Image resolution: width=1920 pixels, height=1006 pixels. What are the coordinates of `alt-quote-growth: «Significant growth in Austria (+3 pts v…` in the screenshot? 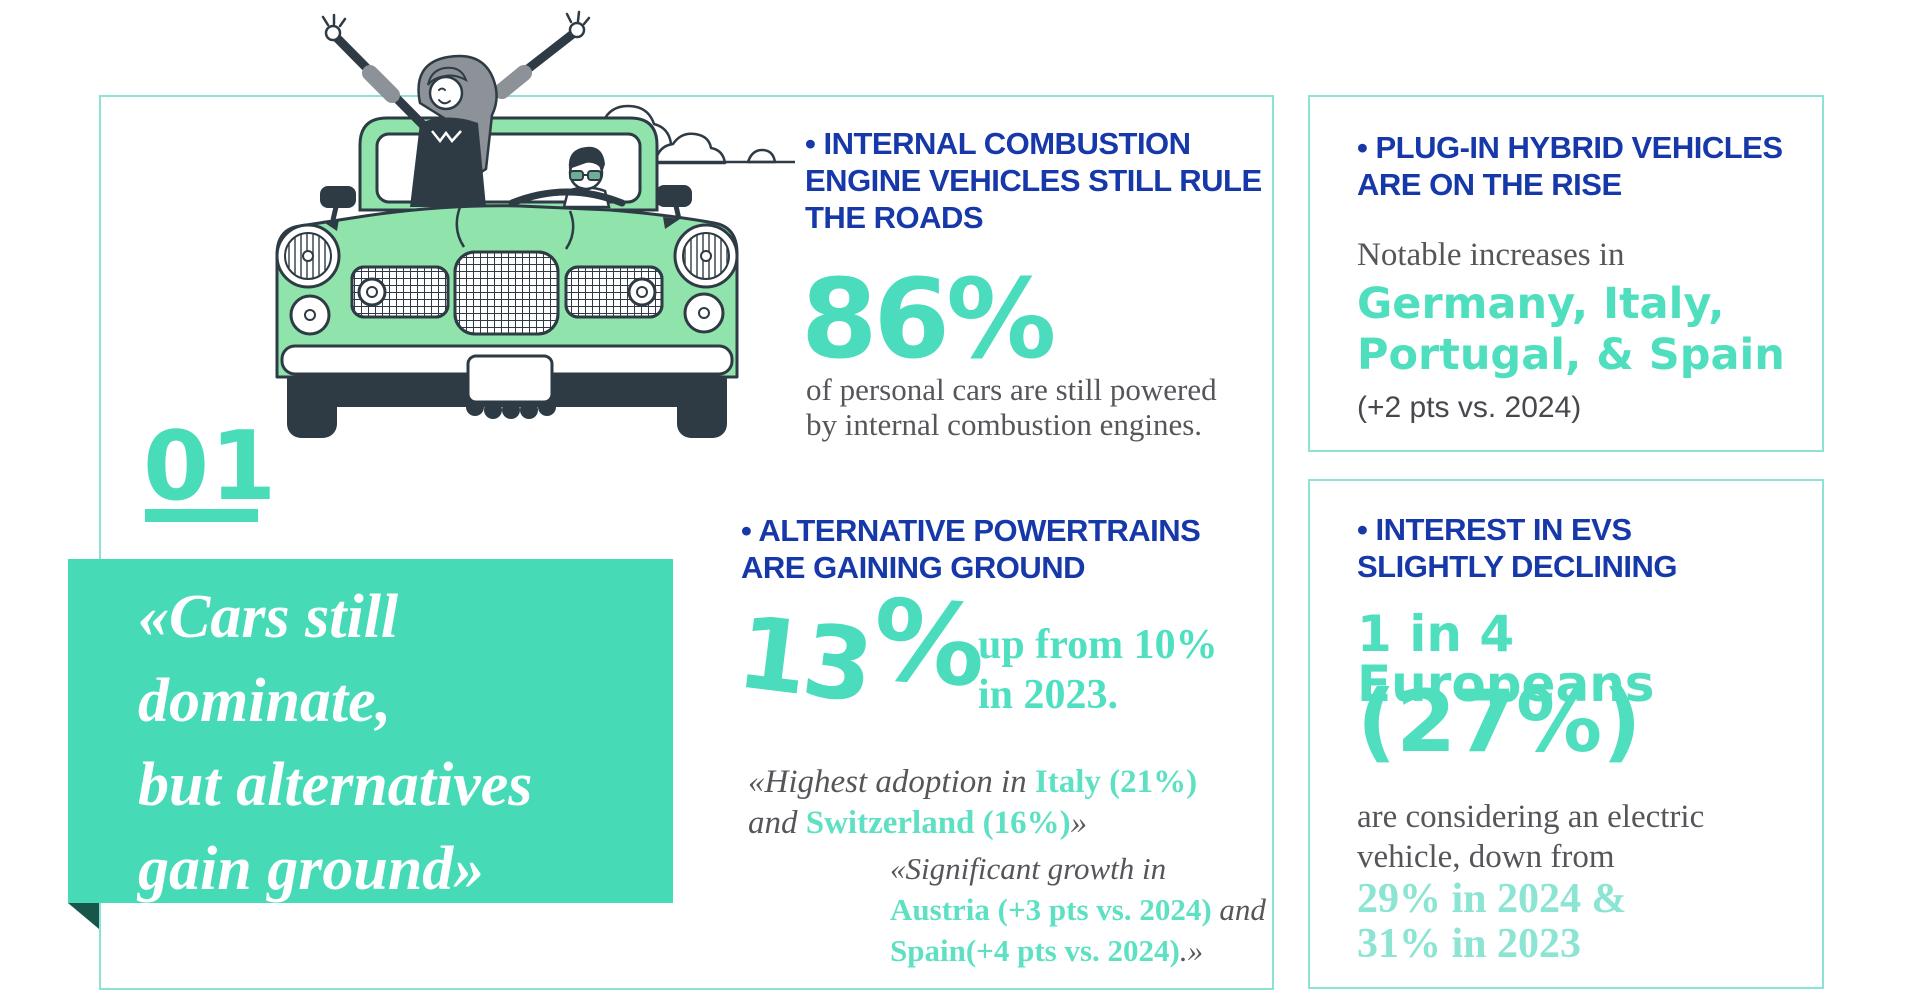 It's located at (1078, 909).